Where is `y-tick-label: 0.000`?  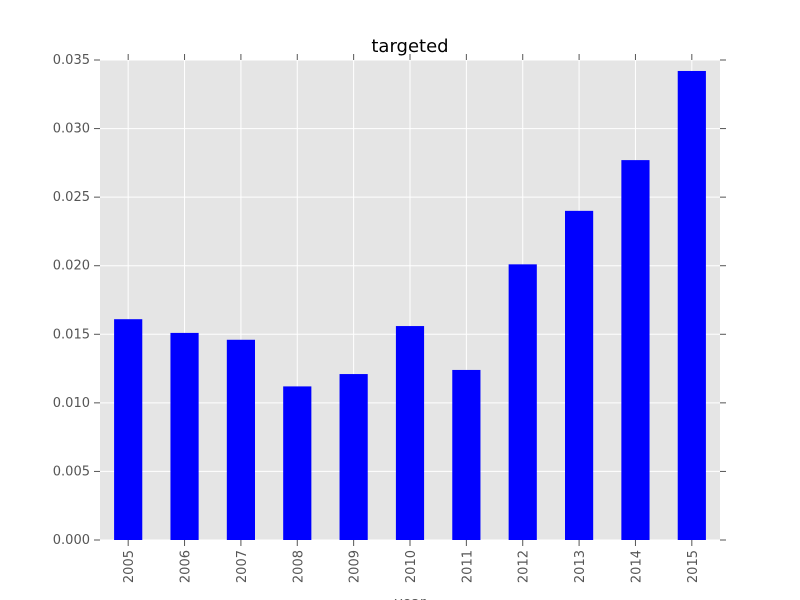
y-tick-label: 0.000 is located at coordinates (71, 540).